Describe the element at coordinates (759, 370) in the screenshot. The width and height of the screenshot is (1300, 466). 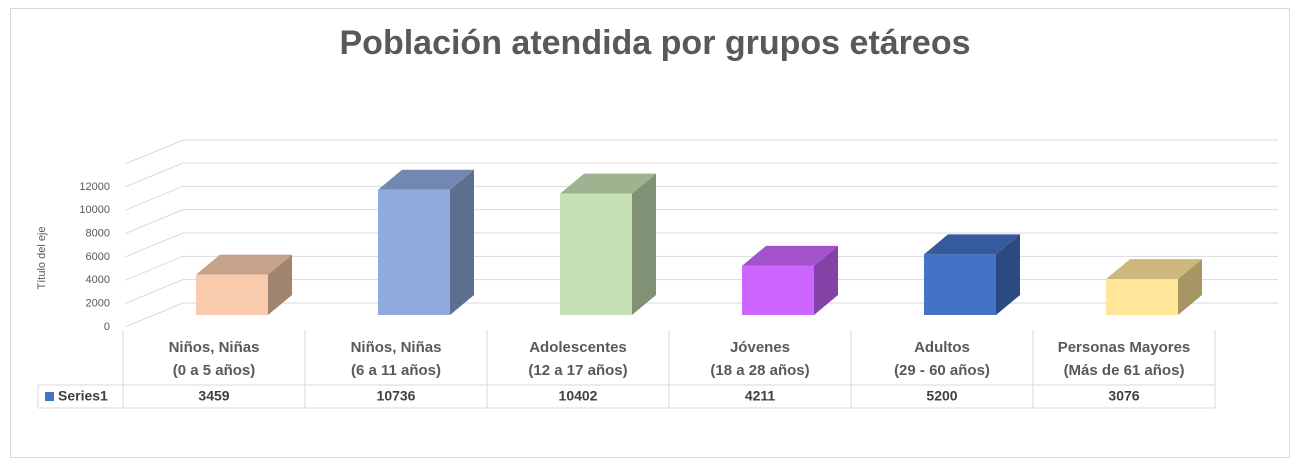
I see `x-tick-label: (18 a 28 años)` at that location.